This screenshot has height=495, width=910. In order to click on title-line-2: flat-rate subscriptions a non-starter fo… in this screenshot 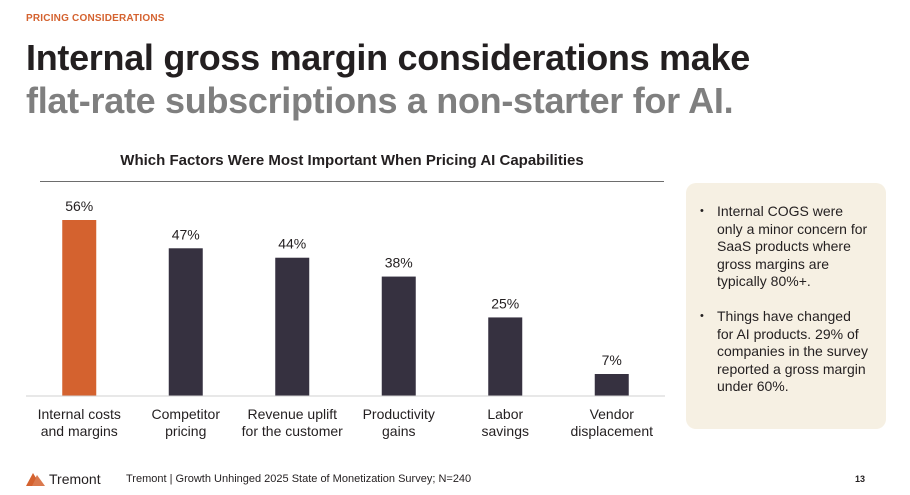, I will do `click(380, 100)`.